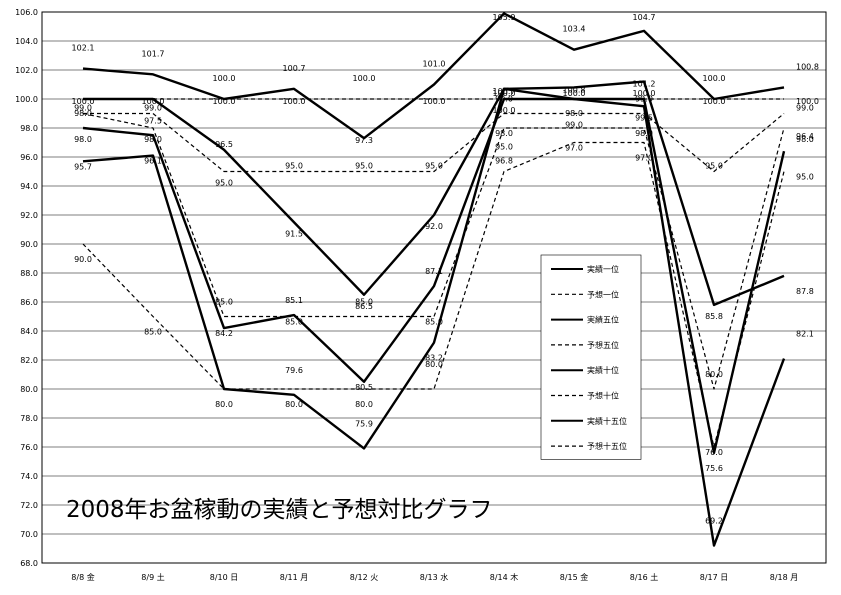 Image resolution: width=841 pixels, height=595 pixels. Describe the element at coordinates (434, 142) in the screenshot. I see `series-line` at that location.